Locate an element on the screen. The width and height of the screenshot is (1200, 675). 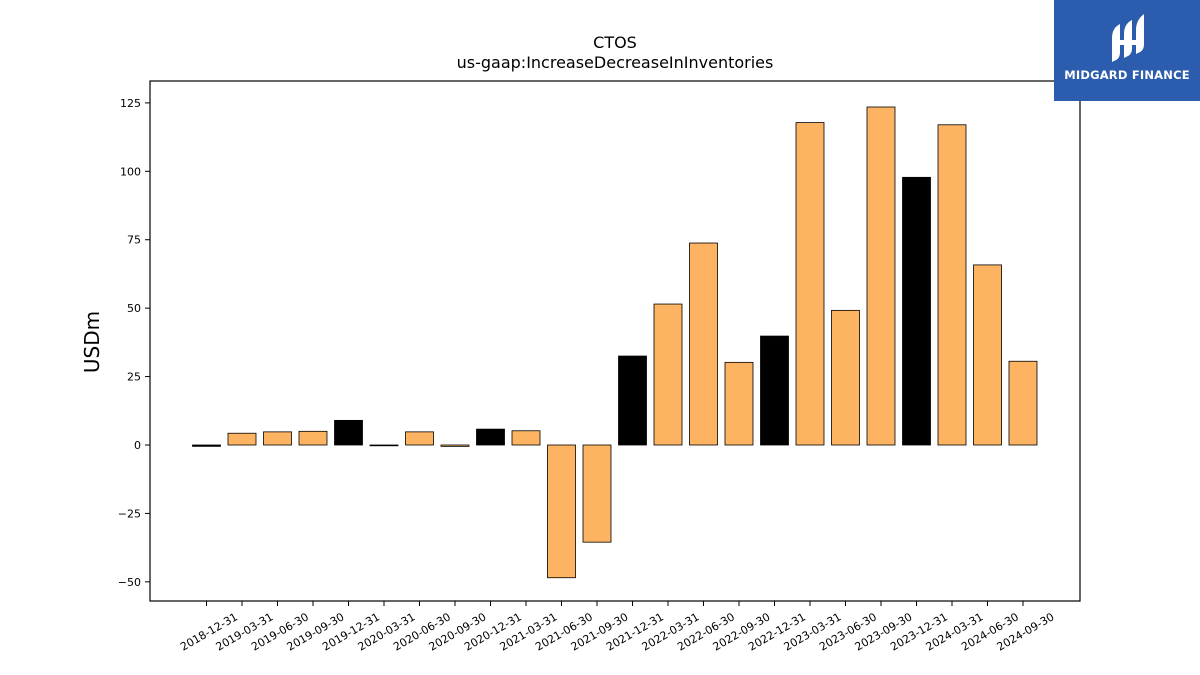
y-axis-label: USDm is located at coordinates (92, 342).